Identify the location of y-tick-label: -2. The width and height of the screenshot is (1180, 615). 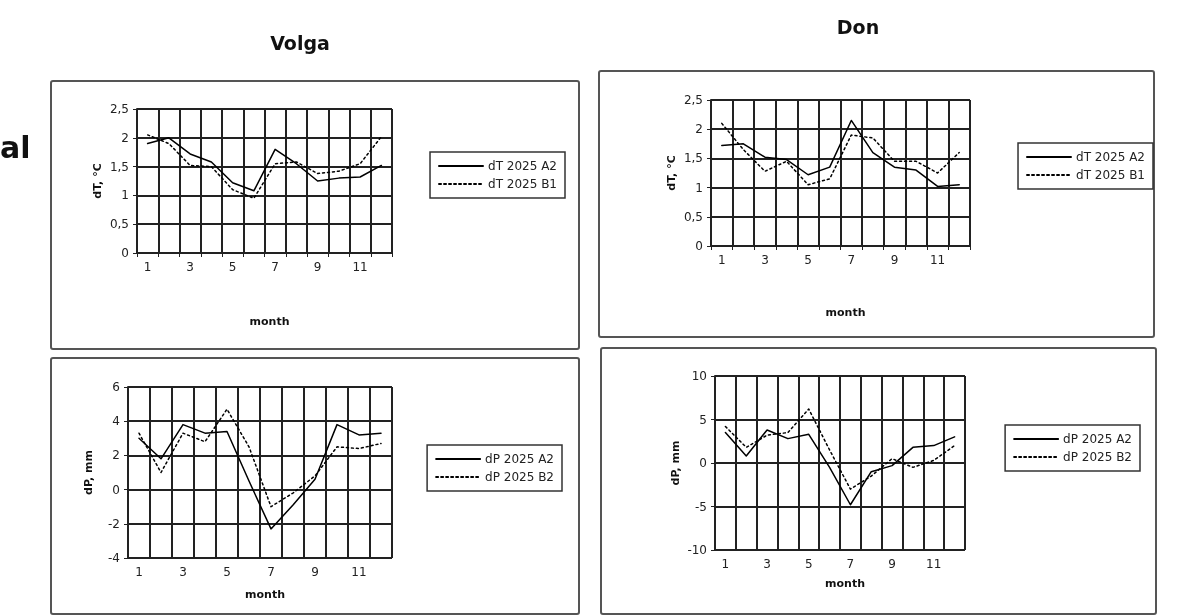
(114, 523).